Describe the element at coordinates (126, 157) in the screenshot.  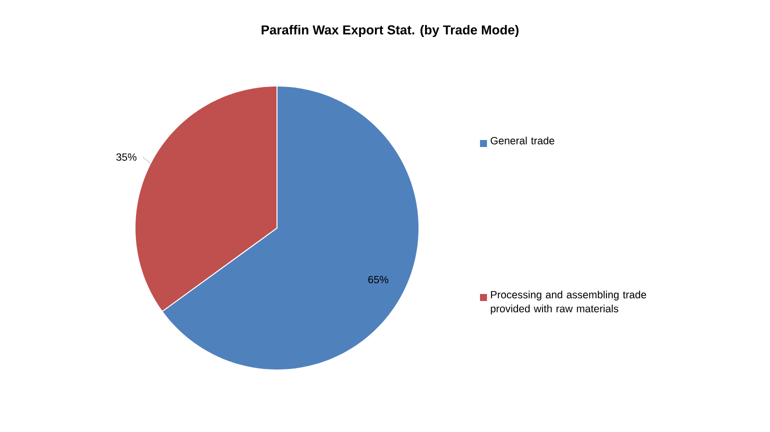
I see `data-label: 35%` at that location.